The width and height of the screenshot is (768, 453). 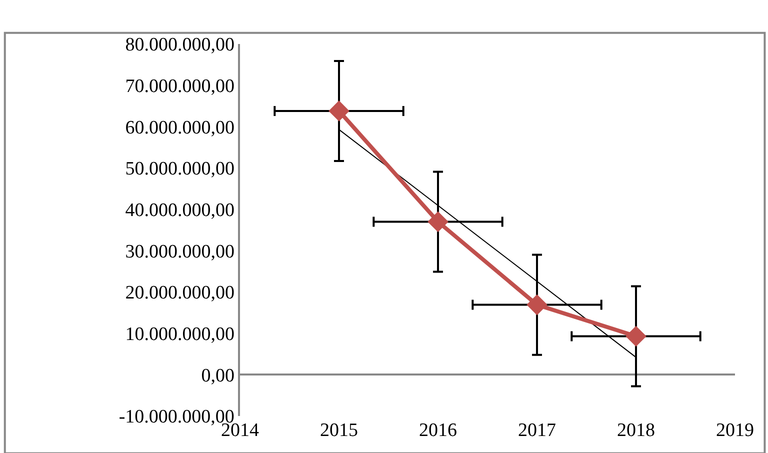 I want to click on y-tick-label: 70.000.000,00, so click(x=179, y=86).